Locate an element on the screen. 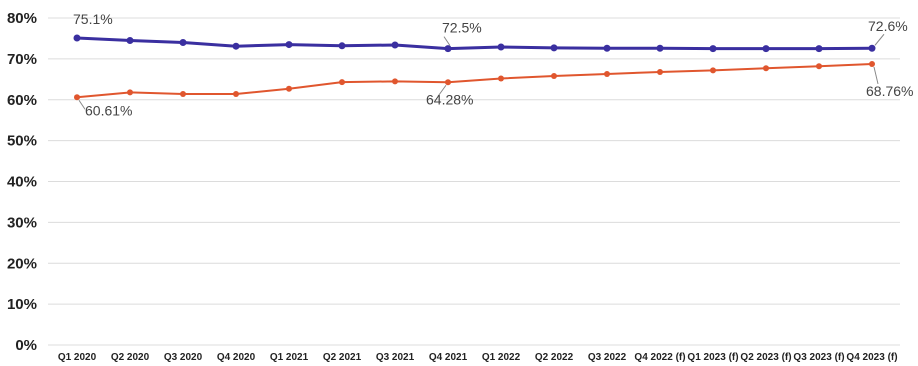  y-axis-ticks: 0% 10% 20% 30% 40% 50% 60% 70% 80% is located at coordinates (22, 182).